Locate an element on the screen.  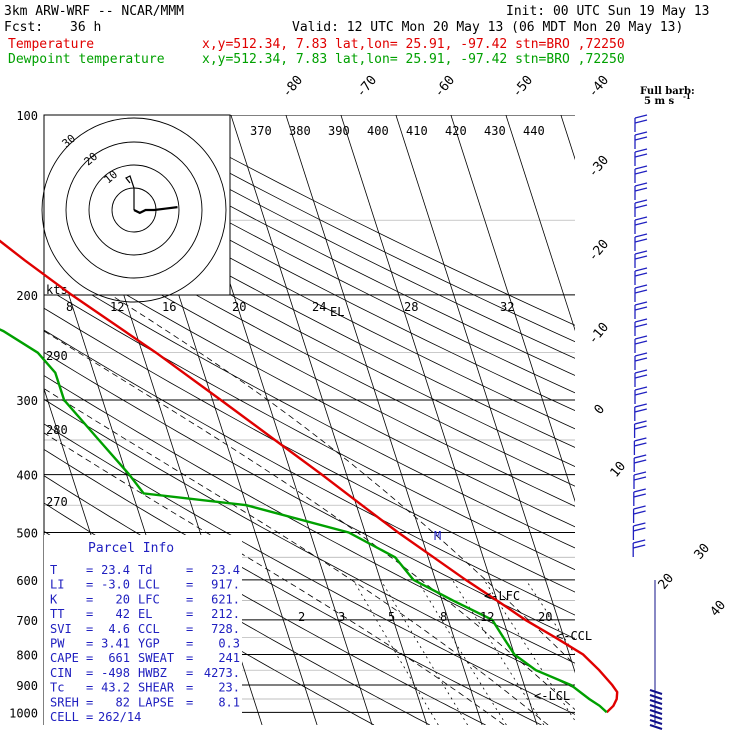
parcel-info-background is located at coordinates (143, 630).